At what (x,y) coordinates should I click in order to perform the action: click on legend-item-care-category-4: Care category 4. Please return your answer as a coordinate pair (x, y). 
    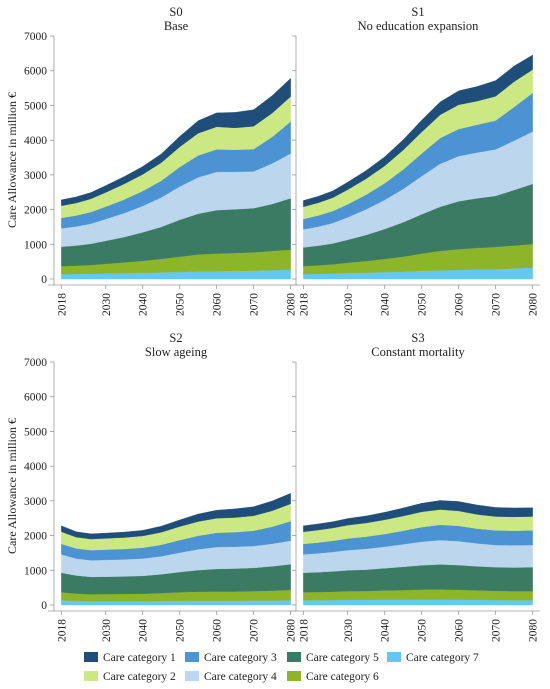
    Looking at the image, I should click on (231, 677).